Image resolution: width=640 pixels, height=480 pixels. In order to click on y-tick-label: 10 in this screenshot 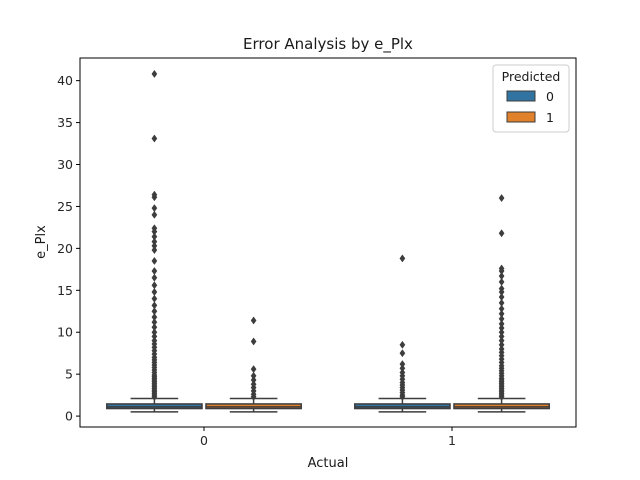, I will do `click(65, 332)`.